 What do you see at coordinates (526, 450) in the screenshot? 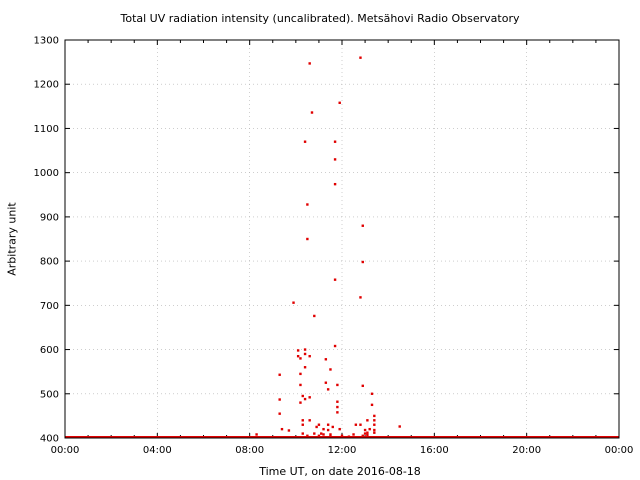
I see `x-tick-label: 20:00` at bounding box center [526, 450].